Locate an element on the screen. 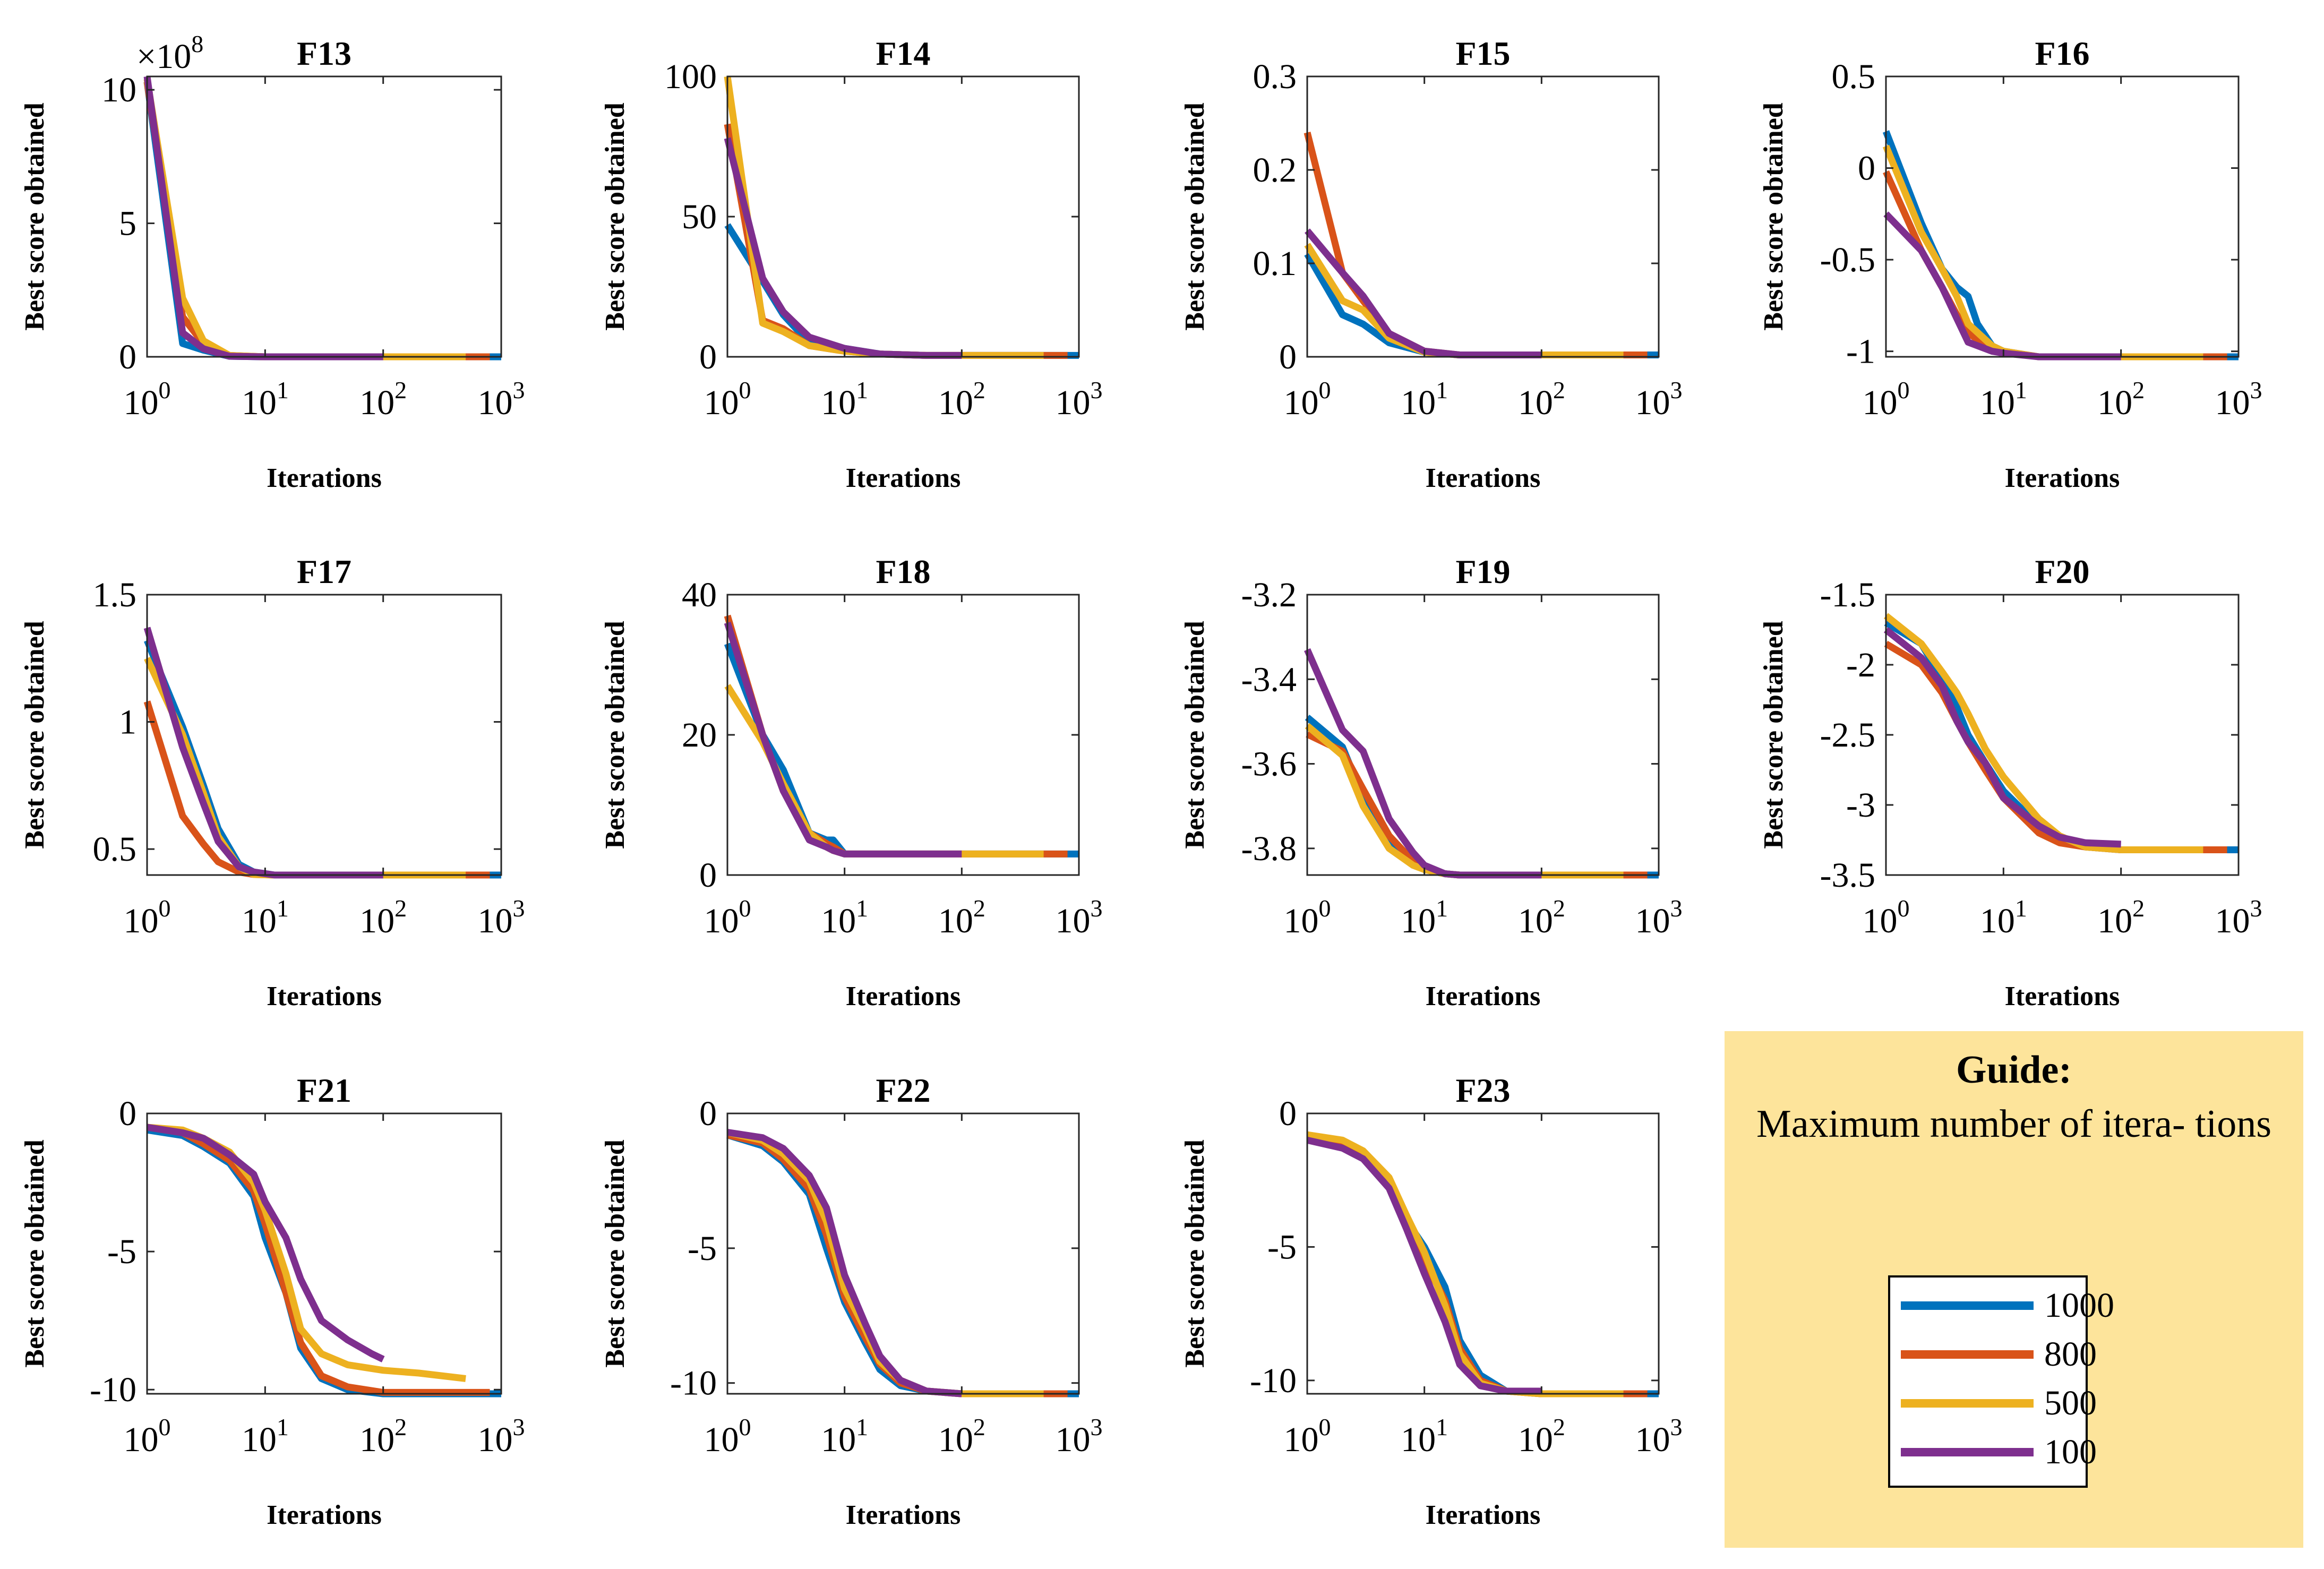 The height and width of the screenshot is (1569, 2324). series-line-800-f23 is located at coordinates (1477, 1265).